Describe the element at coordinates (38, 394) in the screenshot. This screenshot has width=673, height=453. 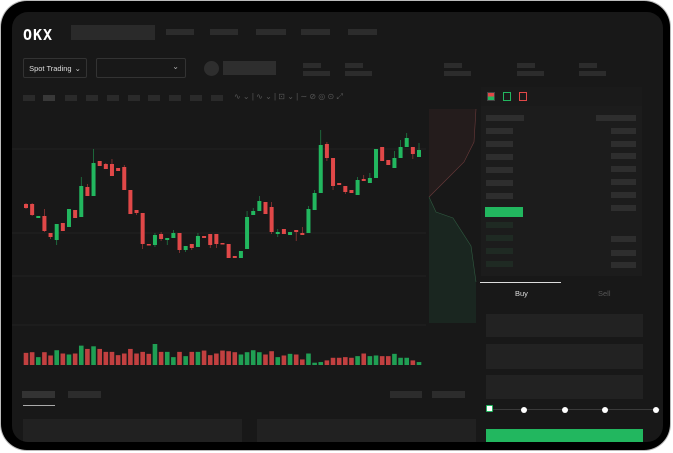
I see `tab-open-orders` at that location.